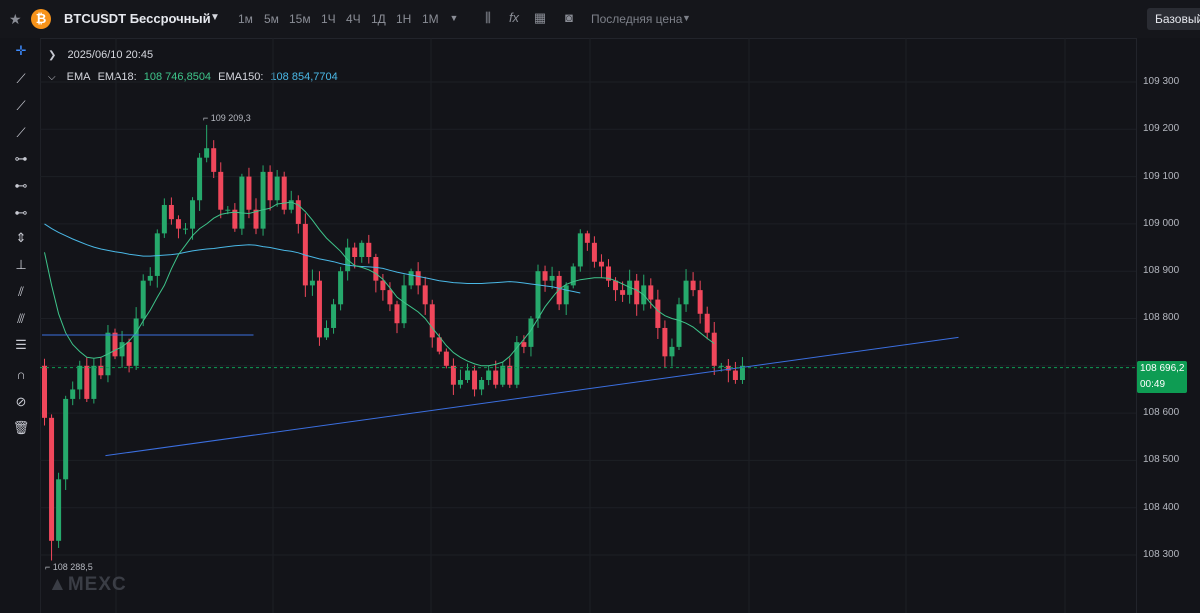 The image size is (1200, 613). I want to click on price-tick: 108 600, so click(1161, 412).